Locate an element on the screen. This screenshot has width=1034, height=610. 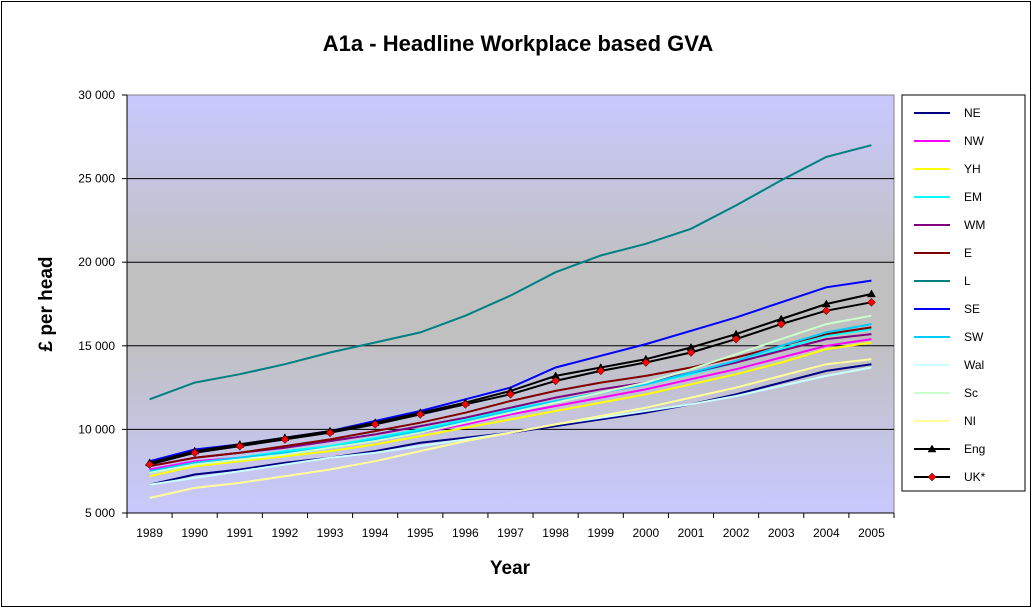
legend-label: SW is located at coordinates (974, 337).